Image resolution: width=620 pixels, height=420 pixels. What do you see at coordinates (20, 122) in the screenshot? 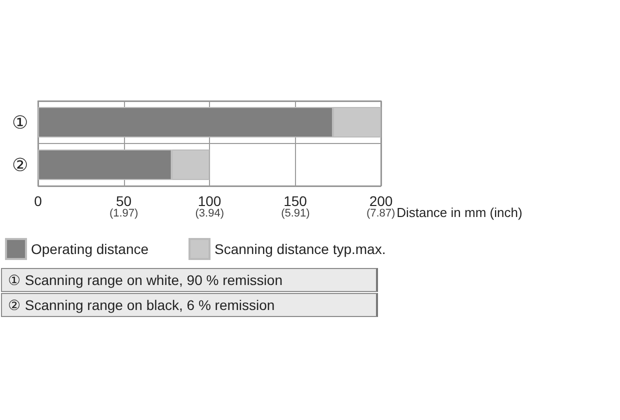
I see `y-tick-label: ①` at bounding box center [20, 122].